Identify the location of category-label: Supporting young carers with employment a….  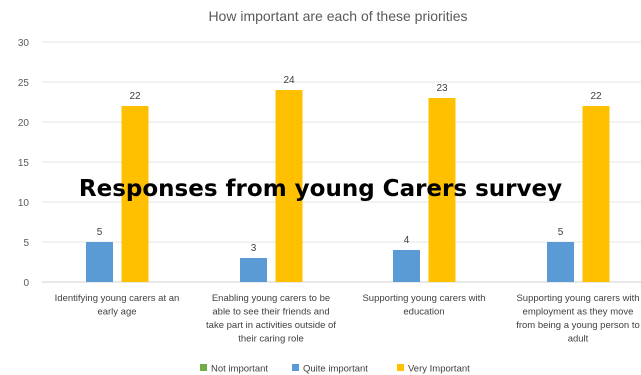
(578, 319).